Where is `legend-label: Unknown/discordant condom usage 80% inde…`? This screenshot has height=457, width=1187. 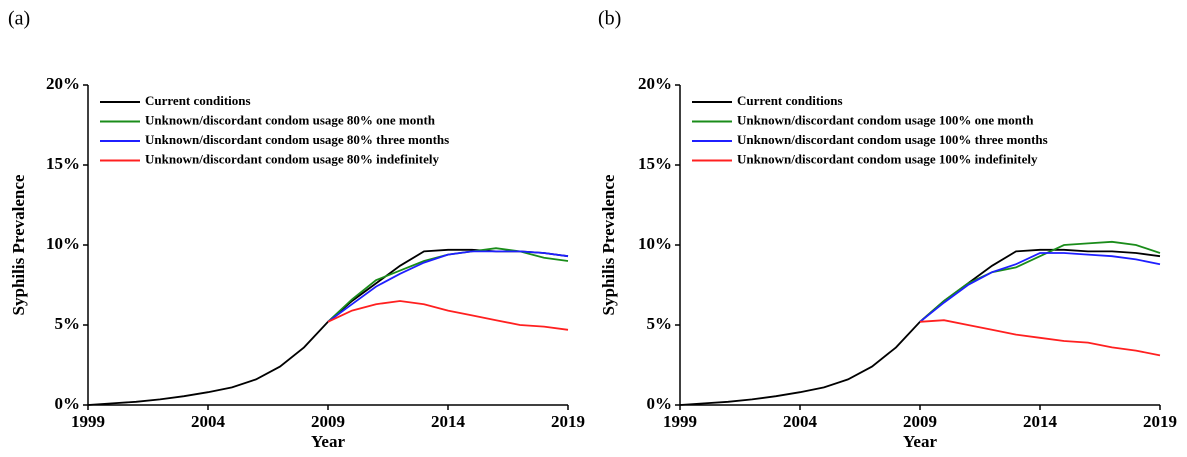 legend-label: Unknown/discordant condom usage 80% inde… is located at coordinates (292, 158).